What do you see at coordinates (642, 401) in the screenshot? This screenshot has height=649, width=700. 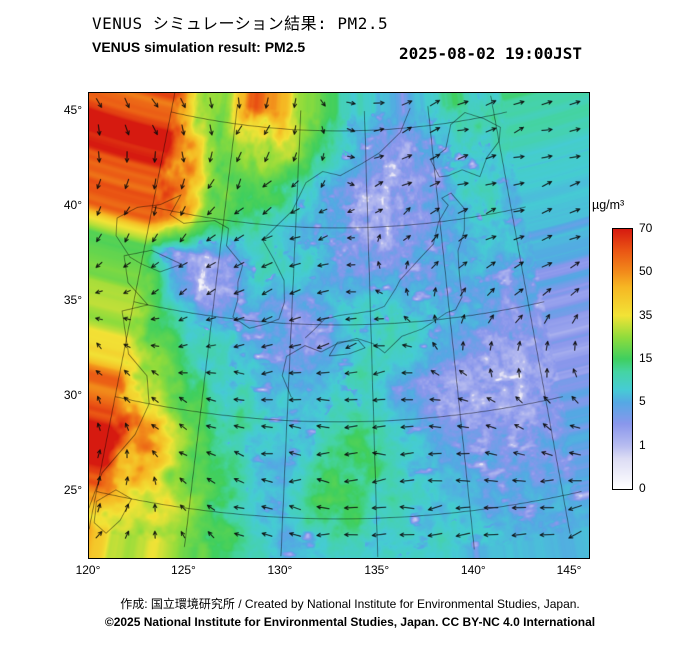 I see `colorbar-tick-label: 5` at bounding box center [642, 401].